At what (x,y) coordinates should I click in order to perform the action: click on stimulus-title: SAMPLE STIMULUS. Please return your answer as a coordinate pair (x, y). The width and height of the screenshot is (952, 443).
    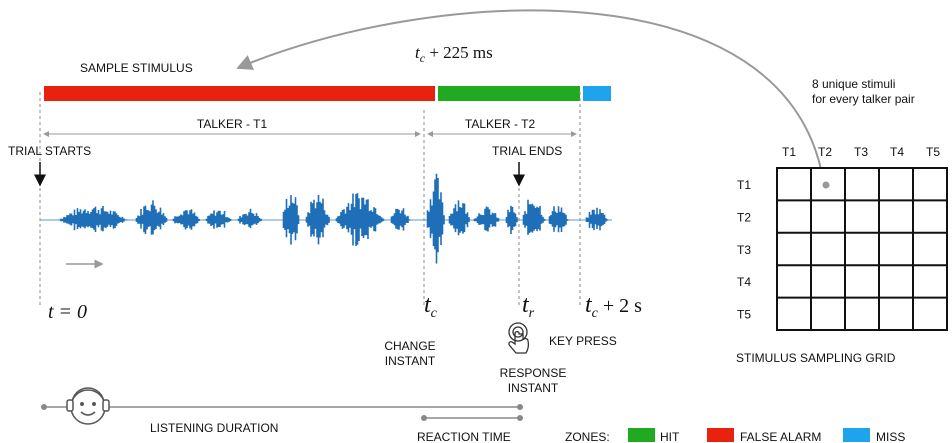
    Looking at the image, I should click on (136, 68).